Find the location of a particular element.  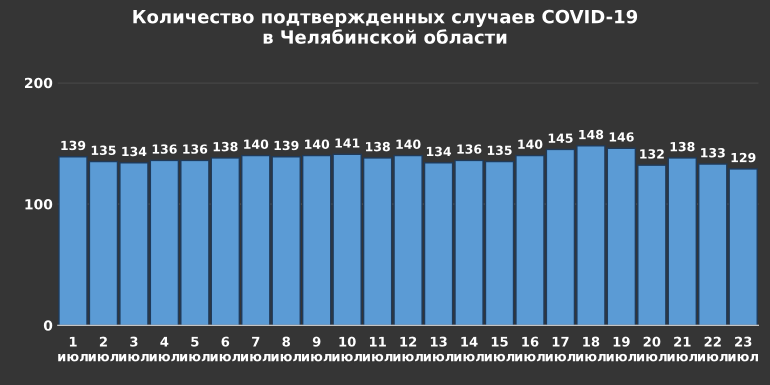

x-tick-label: 16 июл is located at coordinates (530, 349).